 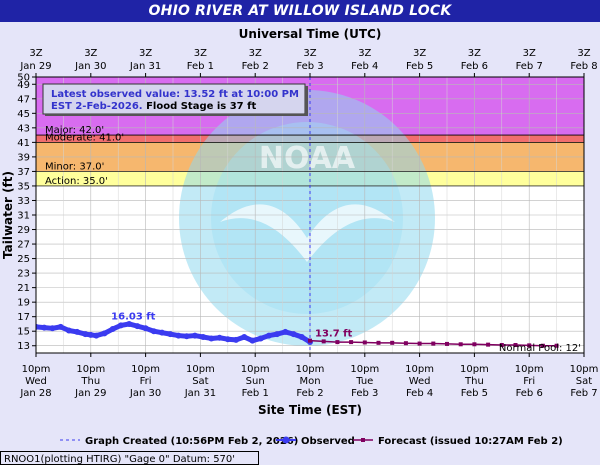 I want to click on watermark-inner-circle, so click(x=307, y=218).